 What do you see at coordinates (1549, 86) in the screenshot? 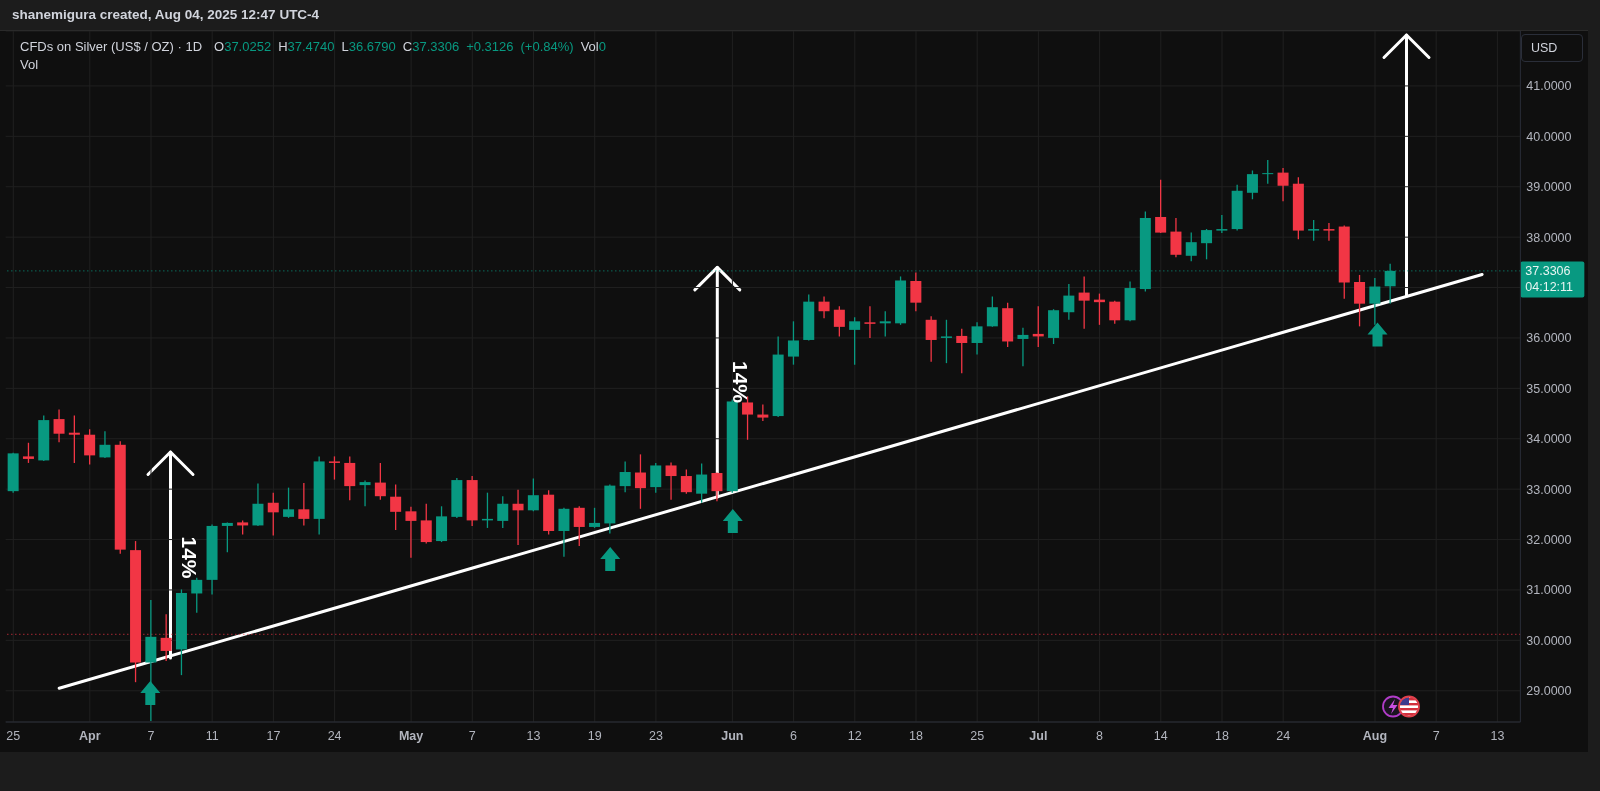
I see `y-tick-label: 41.0000` at bounding box center [1549, 86].